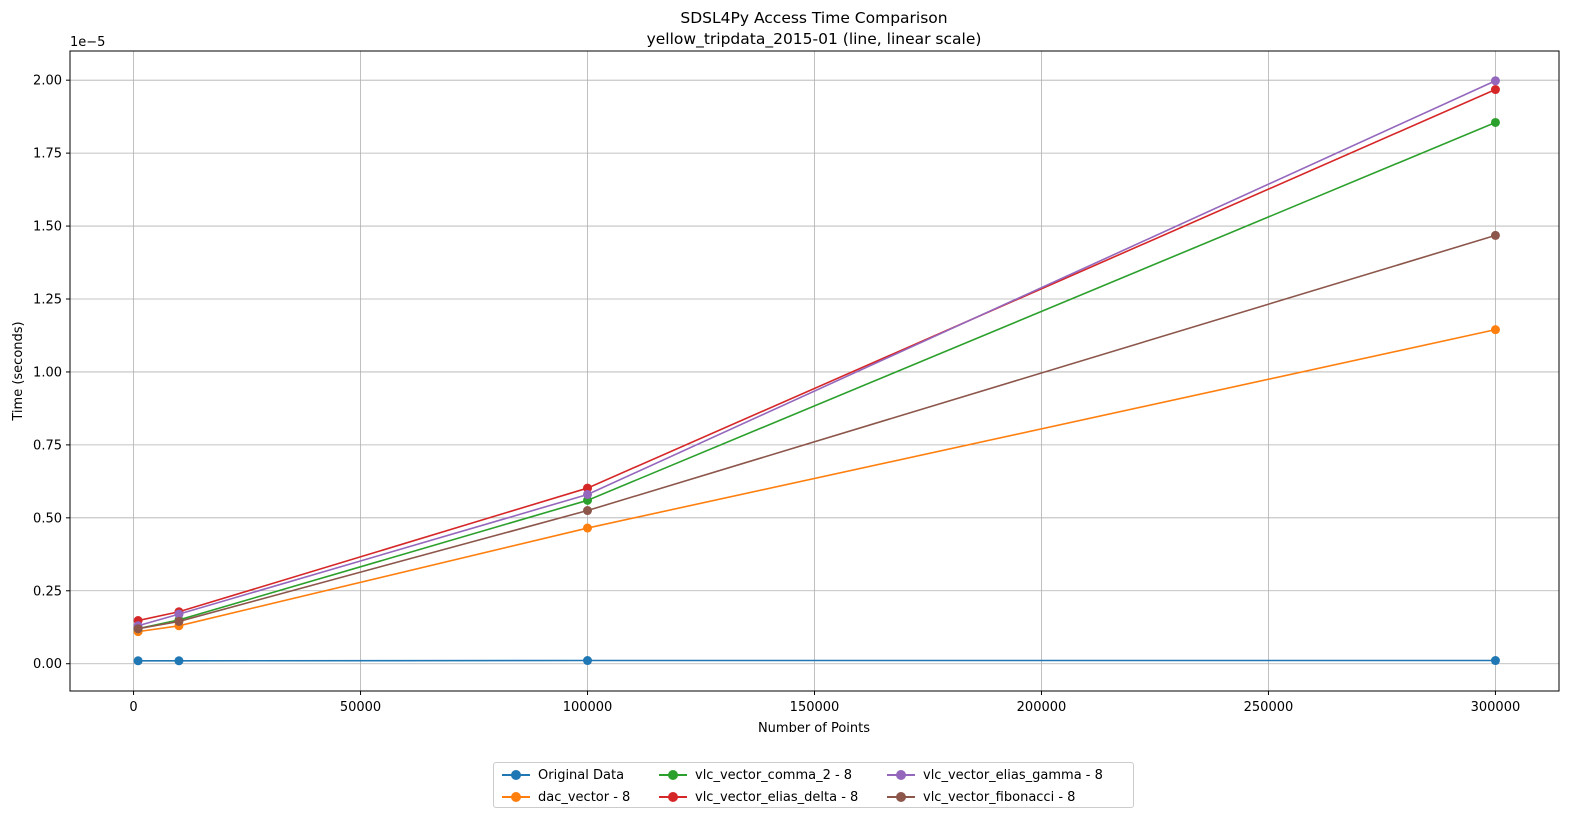  What do you see at coordinates (47, 664) in the screenshot?
I see `y-tick-label: 0.00` at bounding box center [47, 664].